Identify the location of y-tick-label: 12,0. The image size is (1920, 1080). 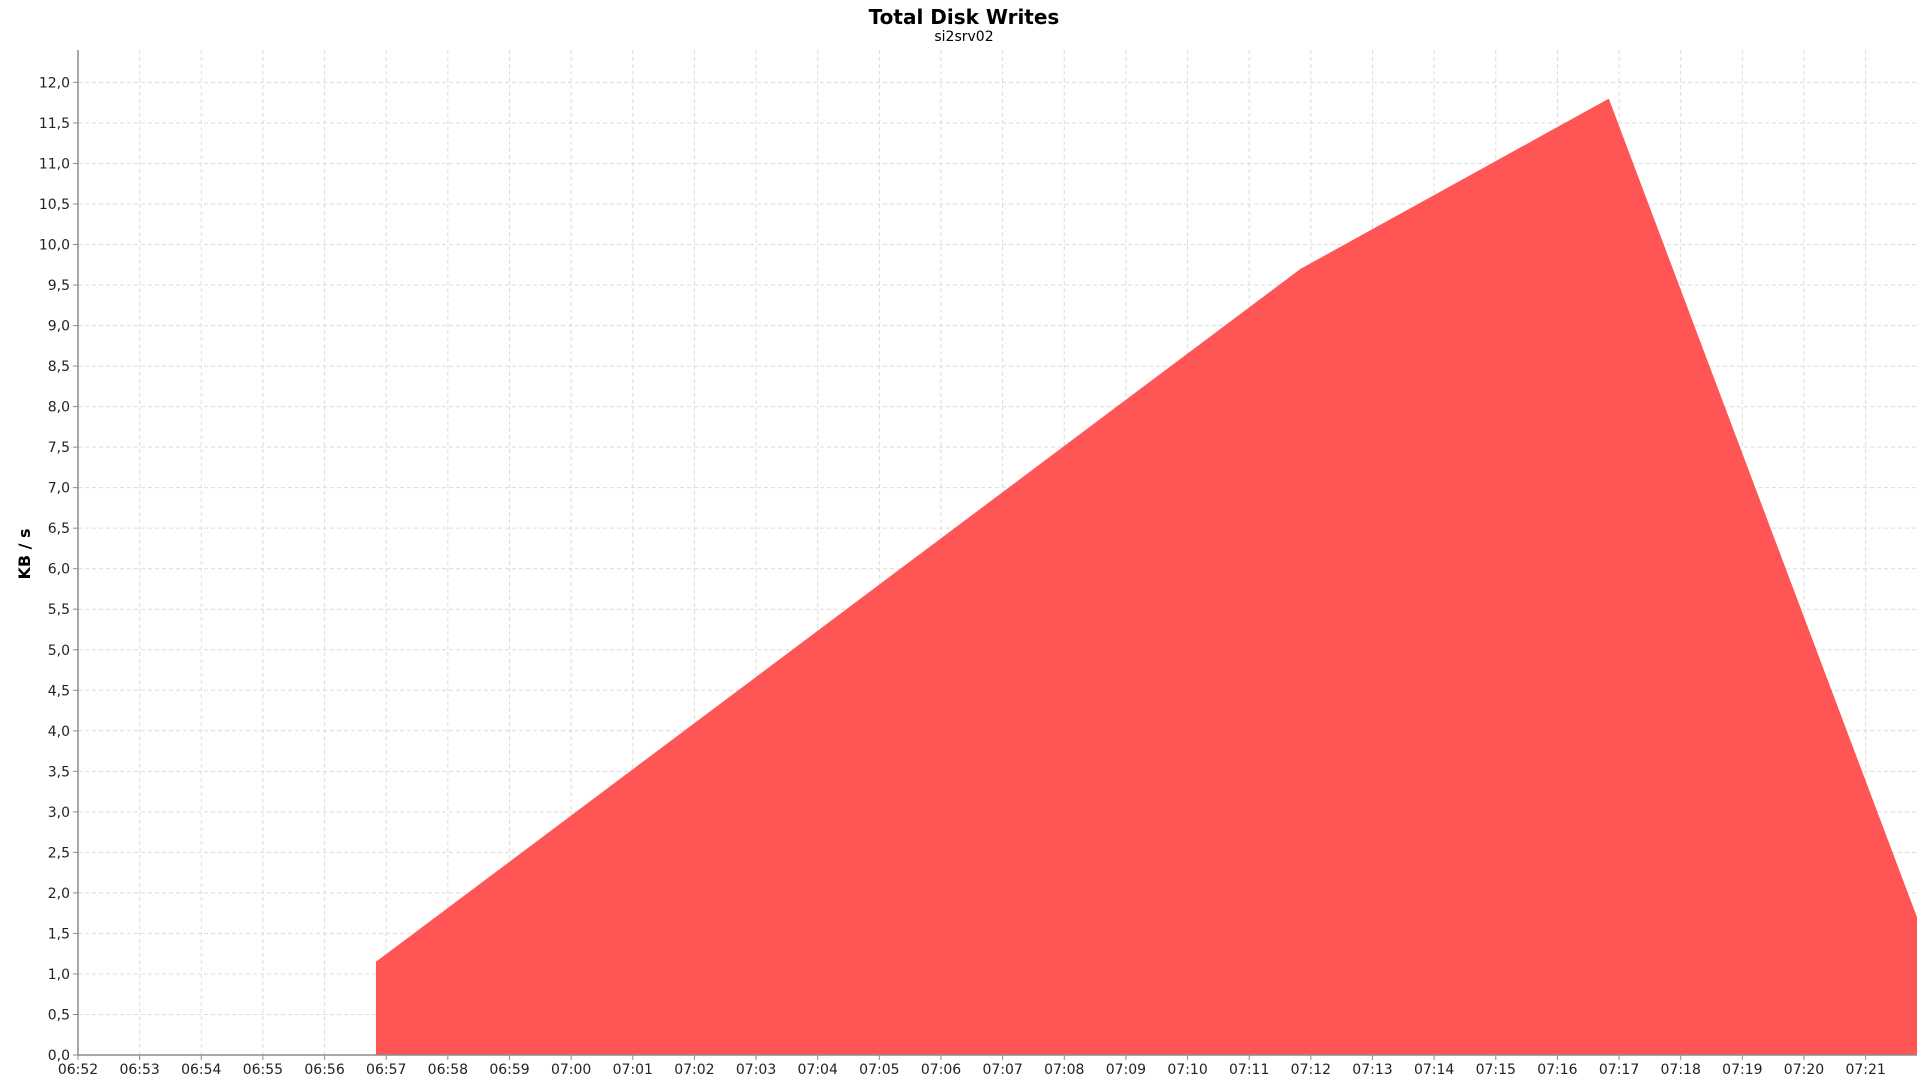
(54, 83).